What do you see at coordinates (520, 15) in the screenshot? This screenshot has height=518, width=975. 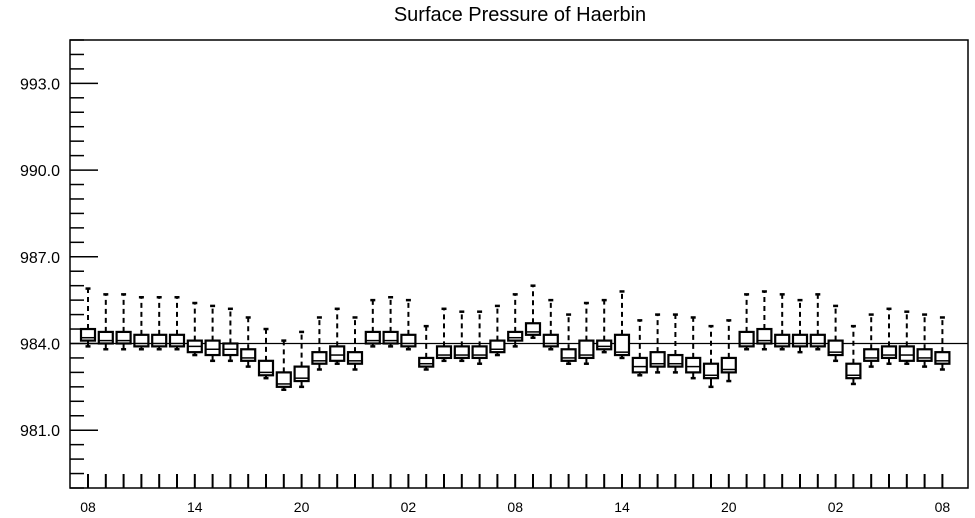 I see `chart-title: Surface Pressure of Haerbin` at bounding box center [520, 15].